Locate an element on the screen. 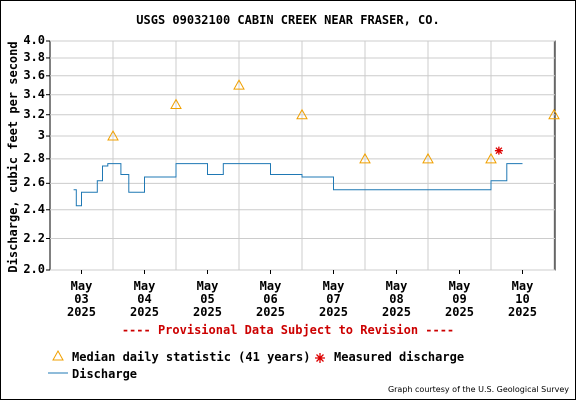 This screenshot has width=576, height=400. y-tick-label: 3 is located at coordinates (41, 135).